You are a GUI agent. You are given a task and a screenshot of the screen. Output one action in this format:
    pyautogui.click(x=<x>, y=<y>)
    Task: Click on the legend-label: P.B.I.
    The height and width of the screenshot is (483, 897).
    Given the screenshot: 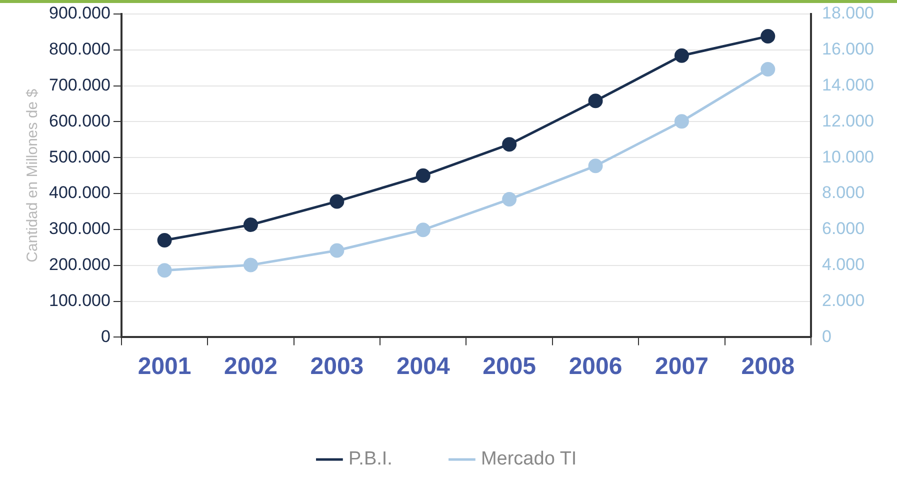 What is the action you would take?
    pyautogui.click(x=370, y=459)
    